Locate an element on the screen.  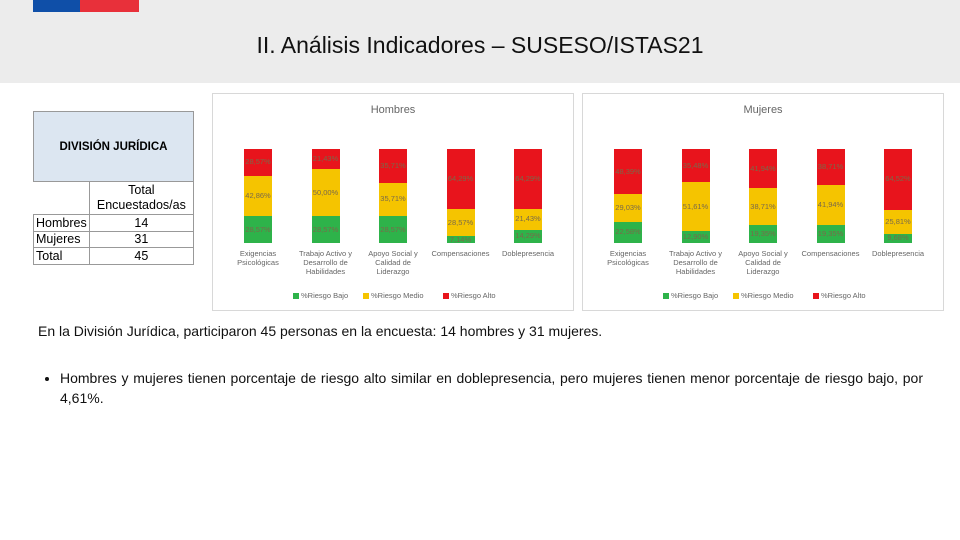
data-label: 50,00% is located at coordinates (325, 192).